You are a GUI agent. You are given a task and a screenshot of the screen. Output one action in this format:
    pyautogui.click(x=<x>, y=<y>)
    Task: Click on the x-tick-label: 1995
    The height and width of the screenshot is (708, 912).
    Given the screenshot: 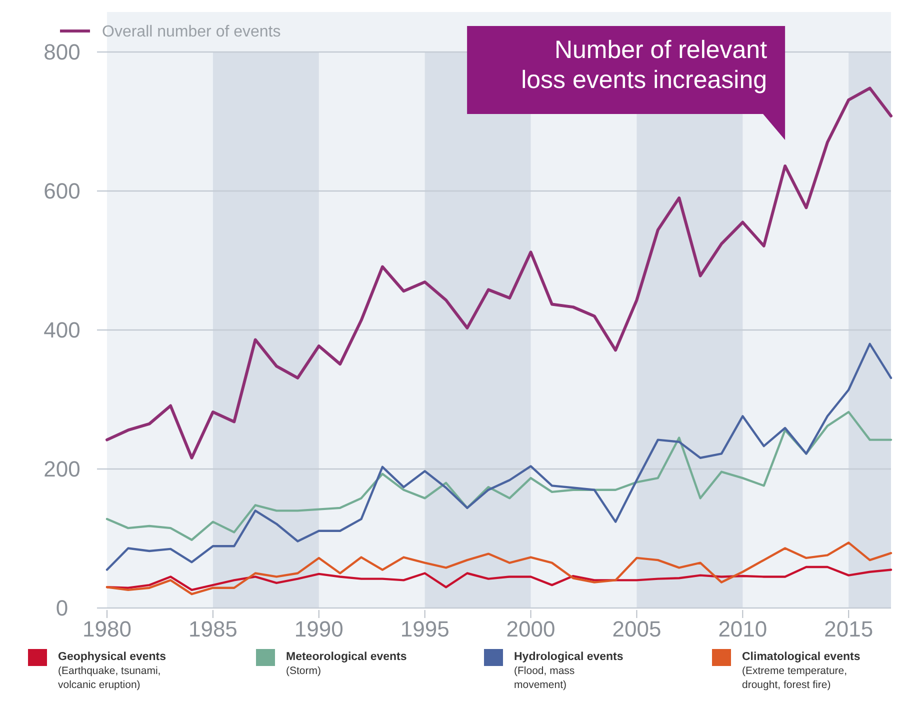 What is the action you would take?
    pyautogui.click(x=425, y=629)
    